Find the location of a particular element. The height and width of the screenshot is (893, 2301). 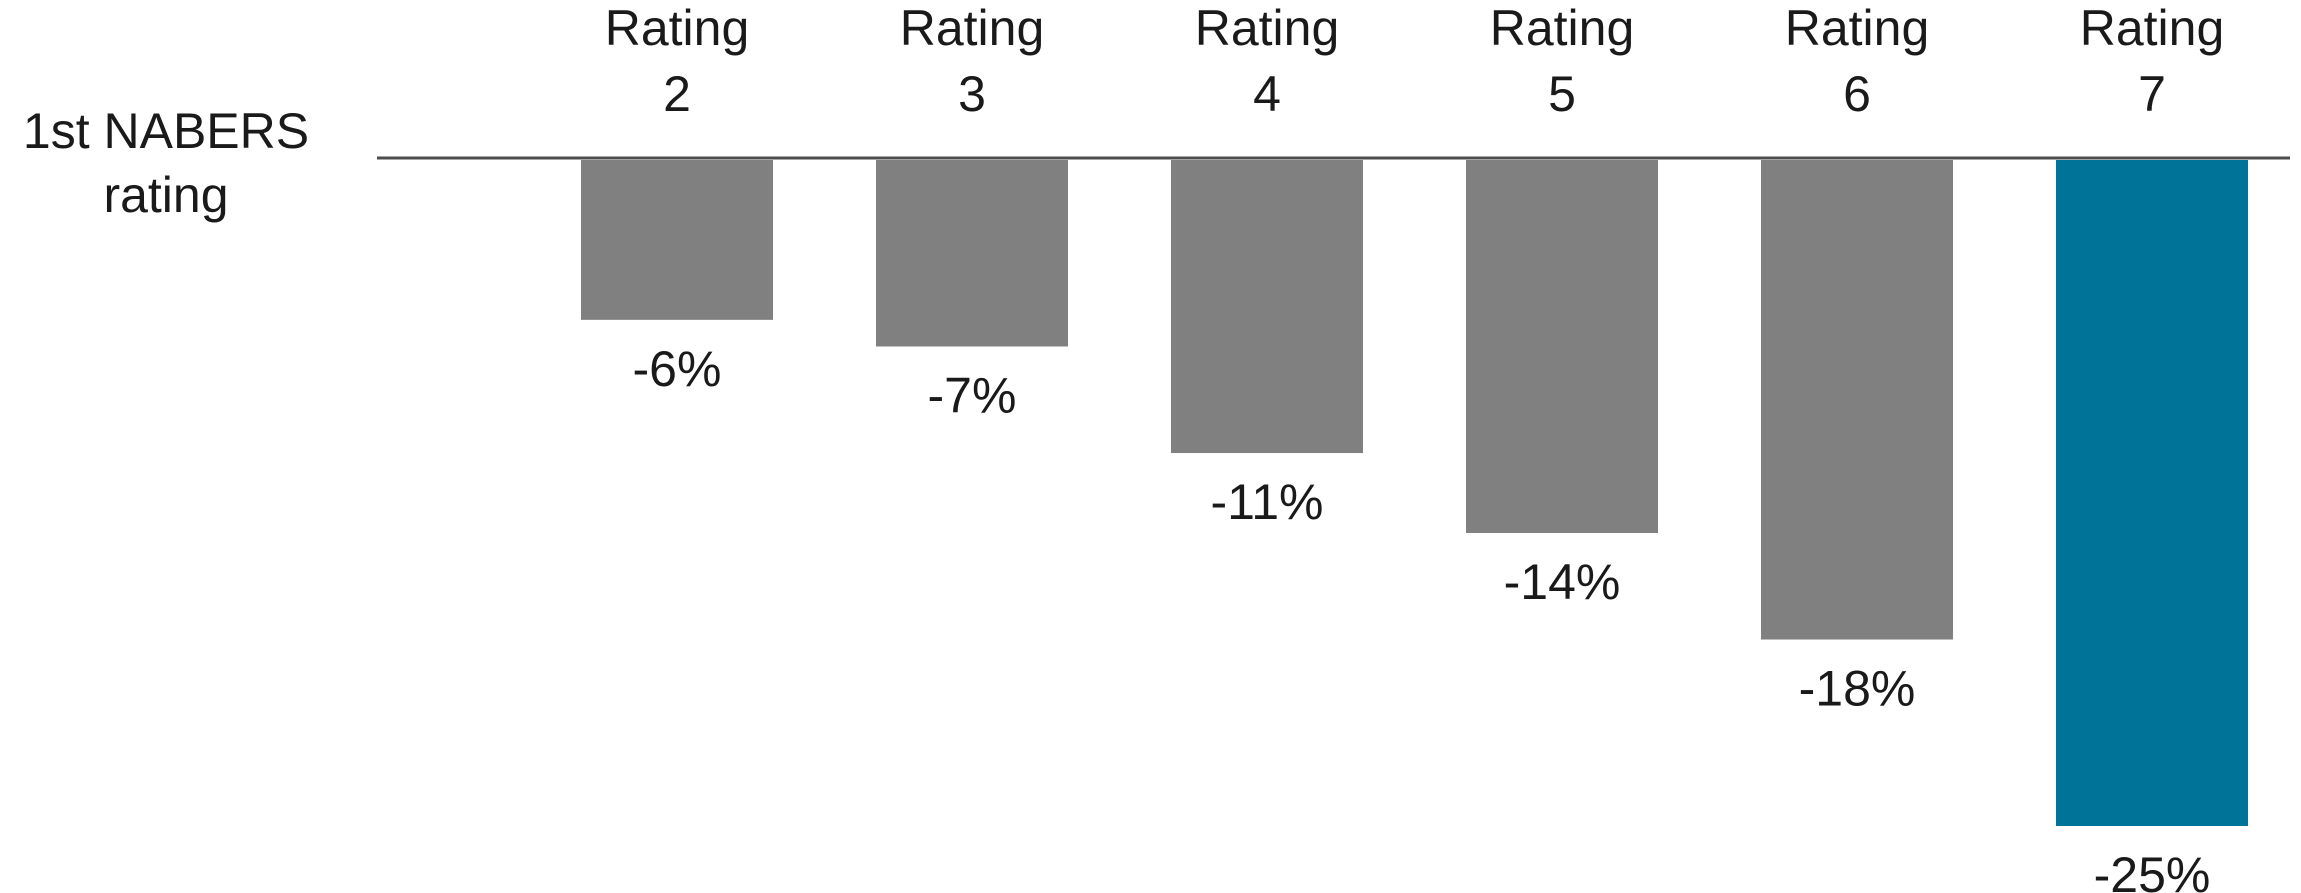

data-label: -11% is located at coordinates (1266, 502).